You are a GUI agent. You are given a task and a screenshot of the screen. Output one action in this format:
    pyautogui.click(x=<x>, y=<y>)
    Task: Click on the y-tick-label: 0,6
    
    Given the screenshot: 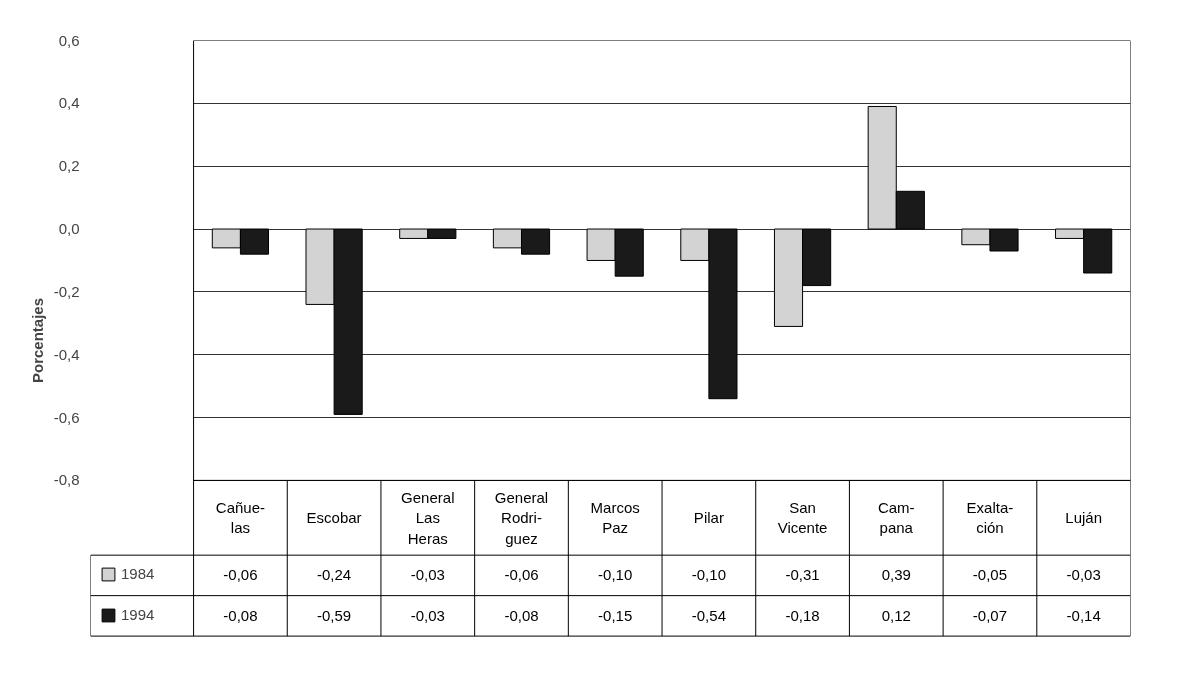 What is the action you would take?
    pyautogui.click(x=69, y=40)
    